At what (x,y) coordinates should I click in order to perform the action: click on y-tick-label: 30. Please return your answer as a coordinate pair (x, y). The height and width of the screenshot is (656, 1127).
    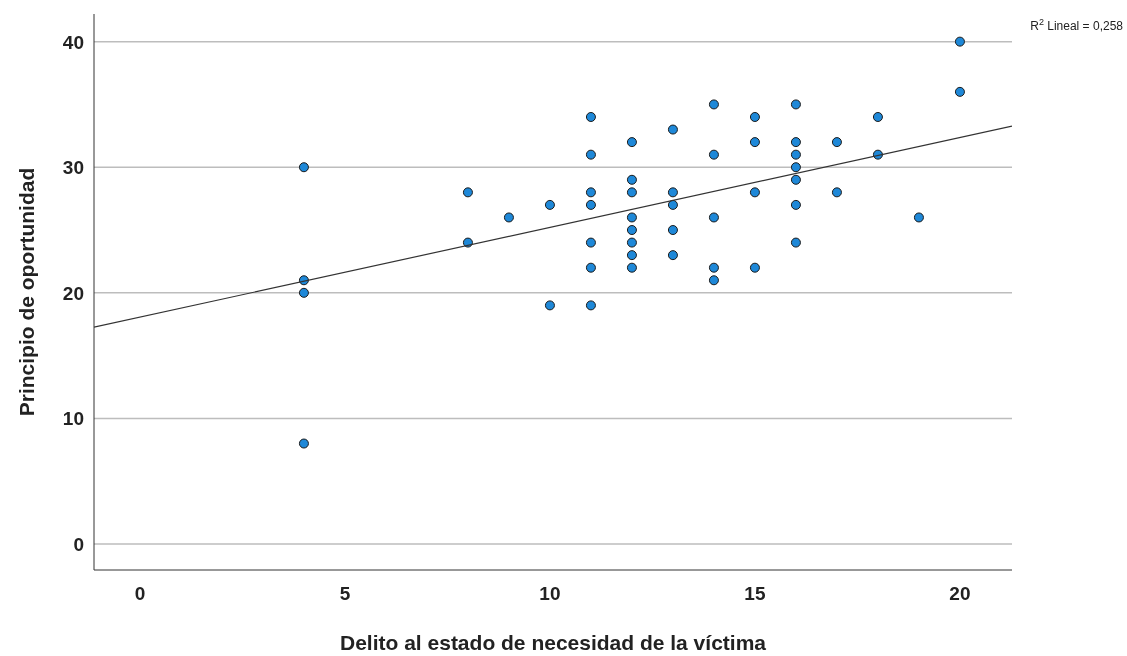
    Looking at the image, I should click on (73, 168).